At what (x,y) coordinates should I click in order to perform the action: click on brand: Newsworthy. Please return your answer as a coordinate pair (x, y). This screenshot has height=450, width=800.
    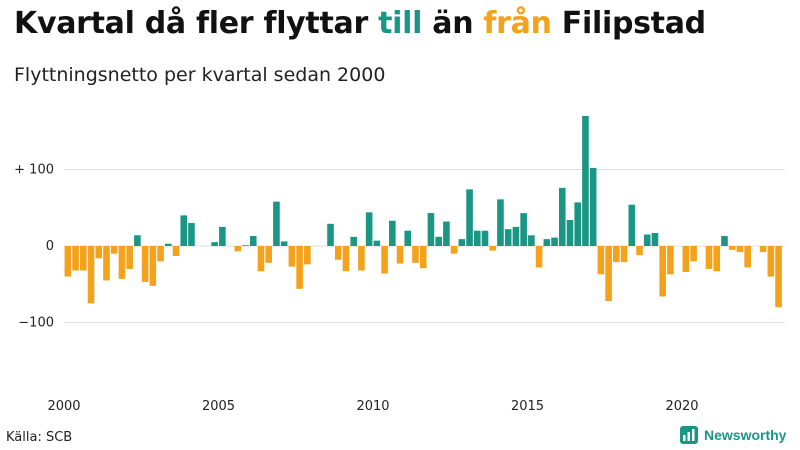
    Looking at the image, I should click on (733, 435).